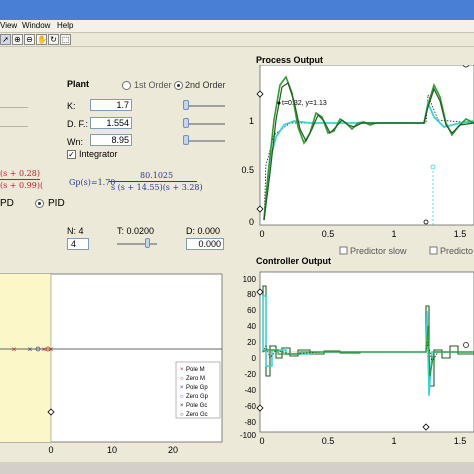 The height and width of the screenshot is (474, 474). Describe the element at coordinates (466, 66) in the screenshot. I see `scroll-marker` at that location.